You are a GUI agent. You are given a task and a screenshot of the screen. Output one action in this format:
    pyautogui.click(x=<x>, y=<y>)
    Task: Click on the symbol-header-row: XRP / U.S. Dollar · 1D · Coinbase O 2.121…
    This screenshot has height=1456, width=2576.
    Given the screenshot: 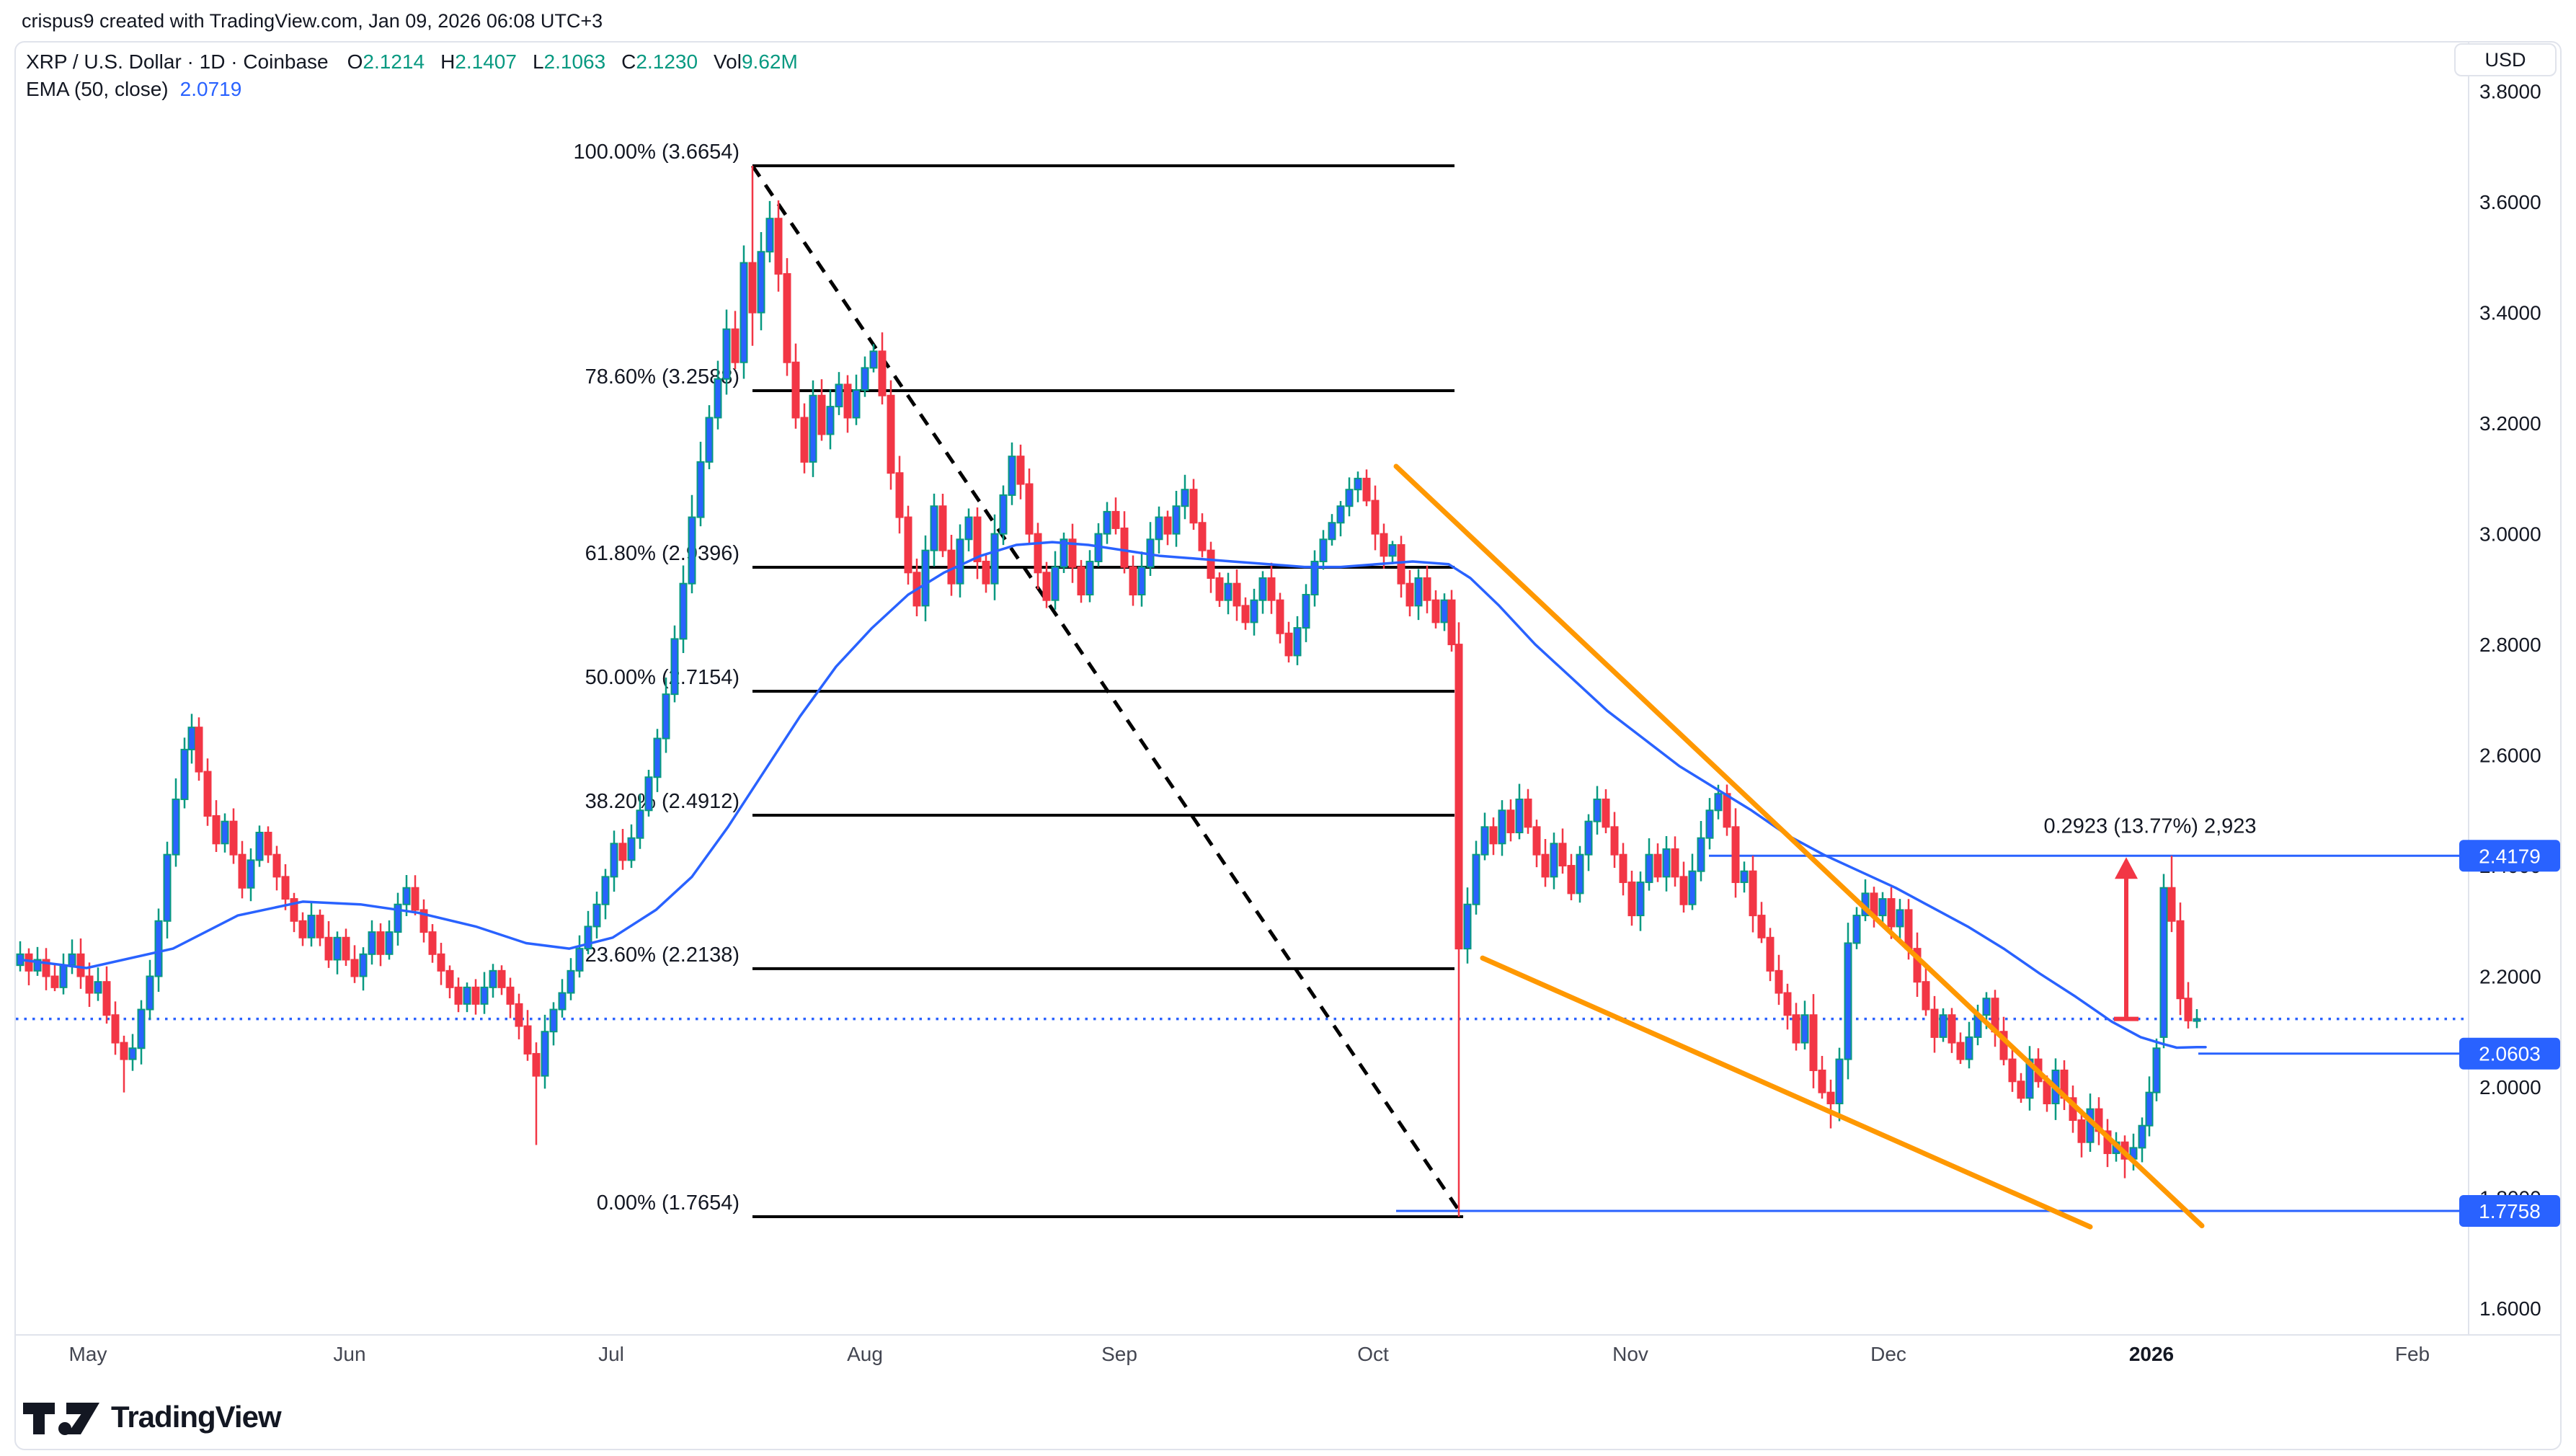 What is the action you would take?
    pyautogui.click(x=412, y=62)
    